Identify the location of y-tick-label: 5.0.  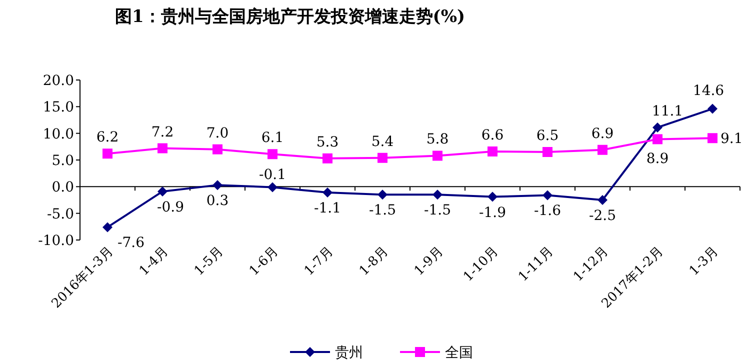
(63, 161).